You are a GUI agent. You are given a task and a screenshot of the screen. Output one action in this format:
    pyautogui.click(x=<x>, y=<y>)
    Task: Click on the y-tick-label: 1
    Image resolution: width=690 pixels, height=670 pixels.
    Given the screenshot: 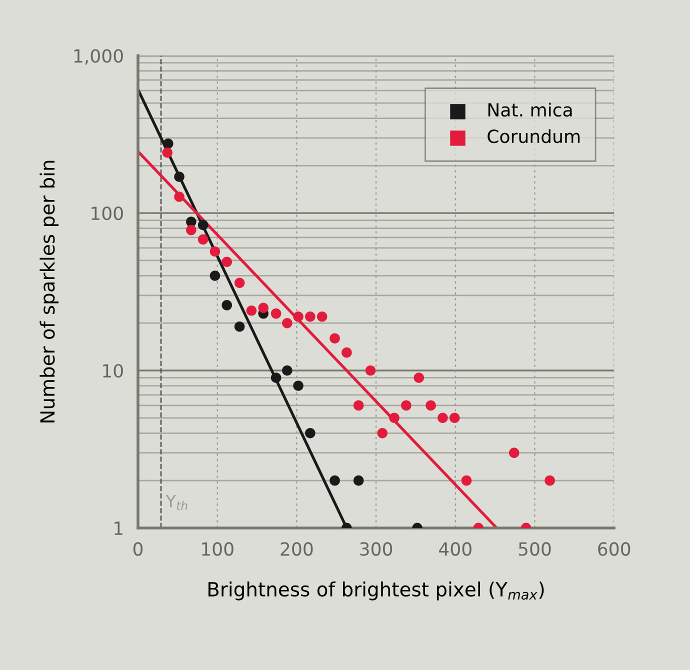 What is the action you would take?
    pyautogui.click(x=118, y=528)
    